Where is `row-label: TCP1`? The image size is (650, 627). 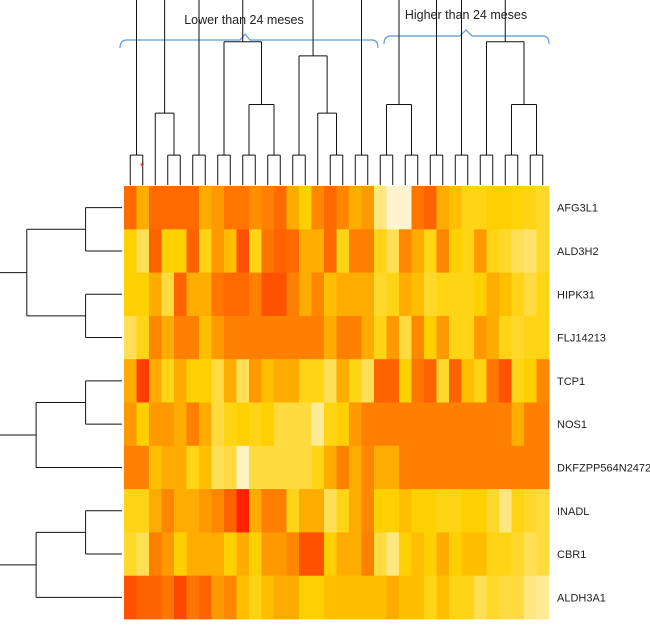
row-label: TCP1 is located at coordinates (571, 382).